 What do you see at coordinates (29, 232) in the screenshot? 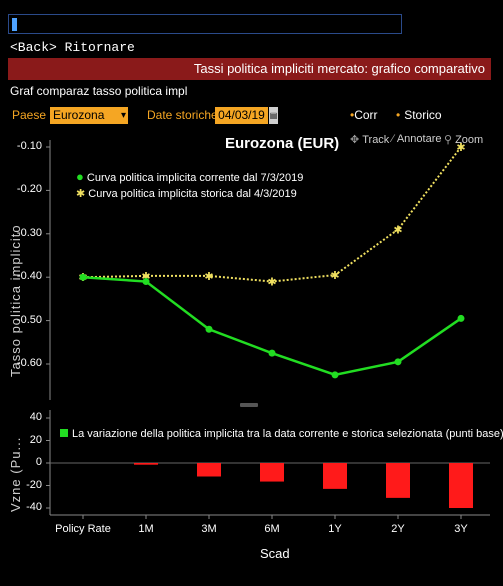
I see `y-tick-label: -0.30` at bounding box center [29, 232].